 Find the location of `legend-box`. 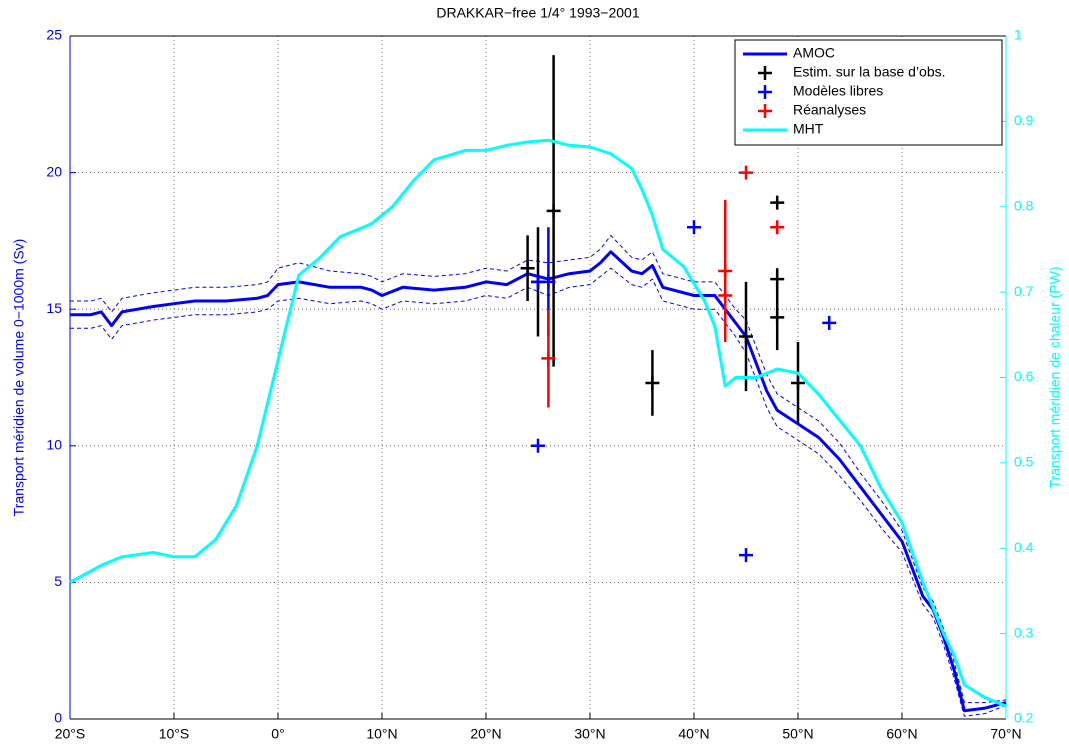

legend-box is located at coordinates (868, 92).